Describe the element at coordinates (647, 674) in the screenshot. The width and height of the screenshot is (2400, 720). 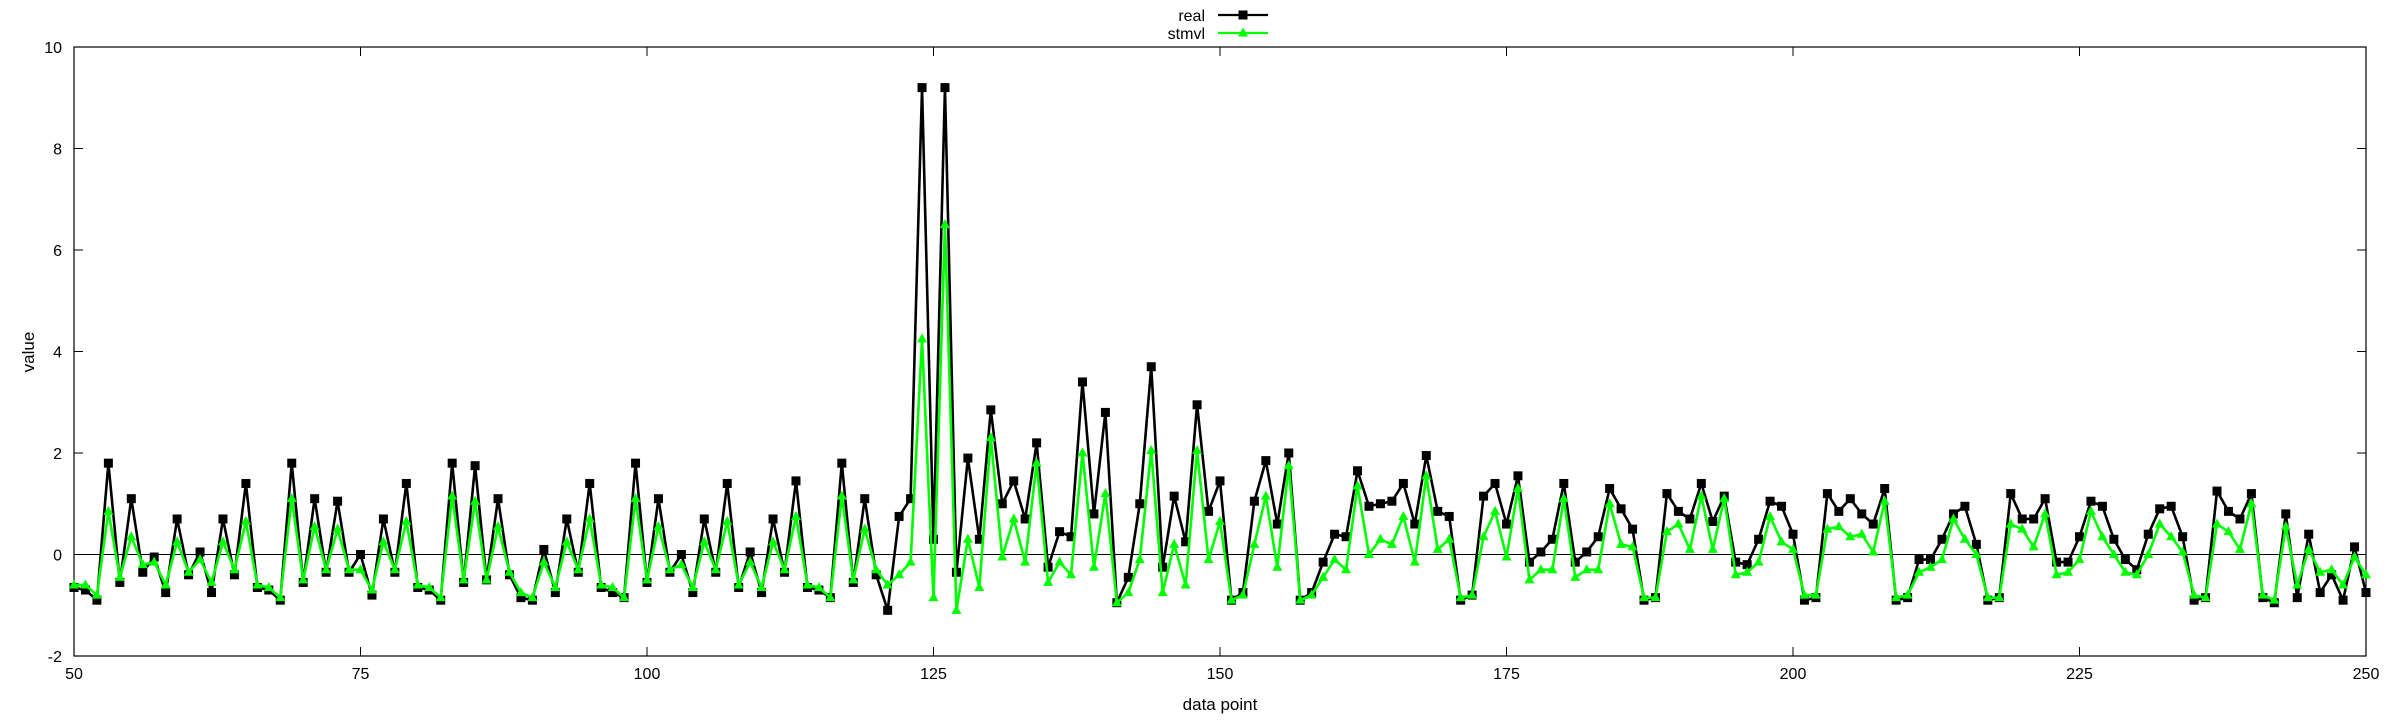
I see `x-tick-label: 100` at that location.